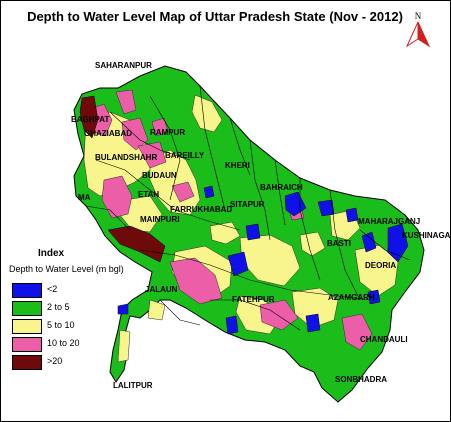 The height and width of the screenshot is (422, 451). Describe the element at coordinates (237, 165) in the screenshot. I see `label-kheri: KHERI` at that location.